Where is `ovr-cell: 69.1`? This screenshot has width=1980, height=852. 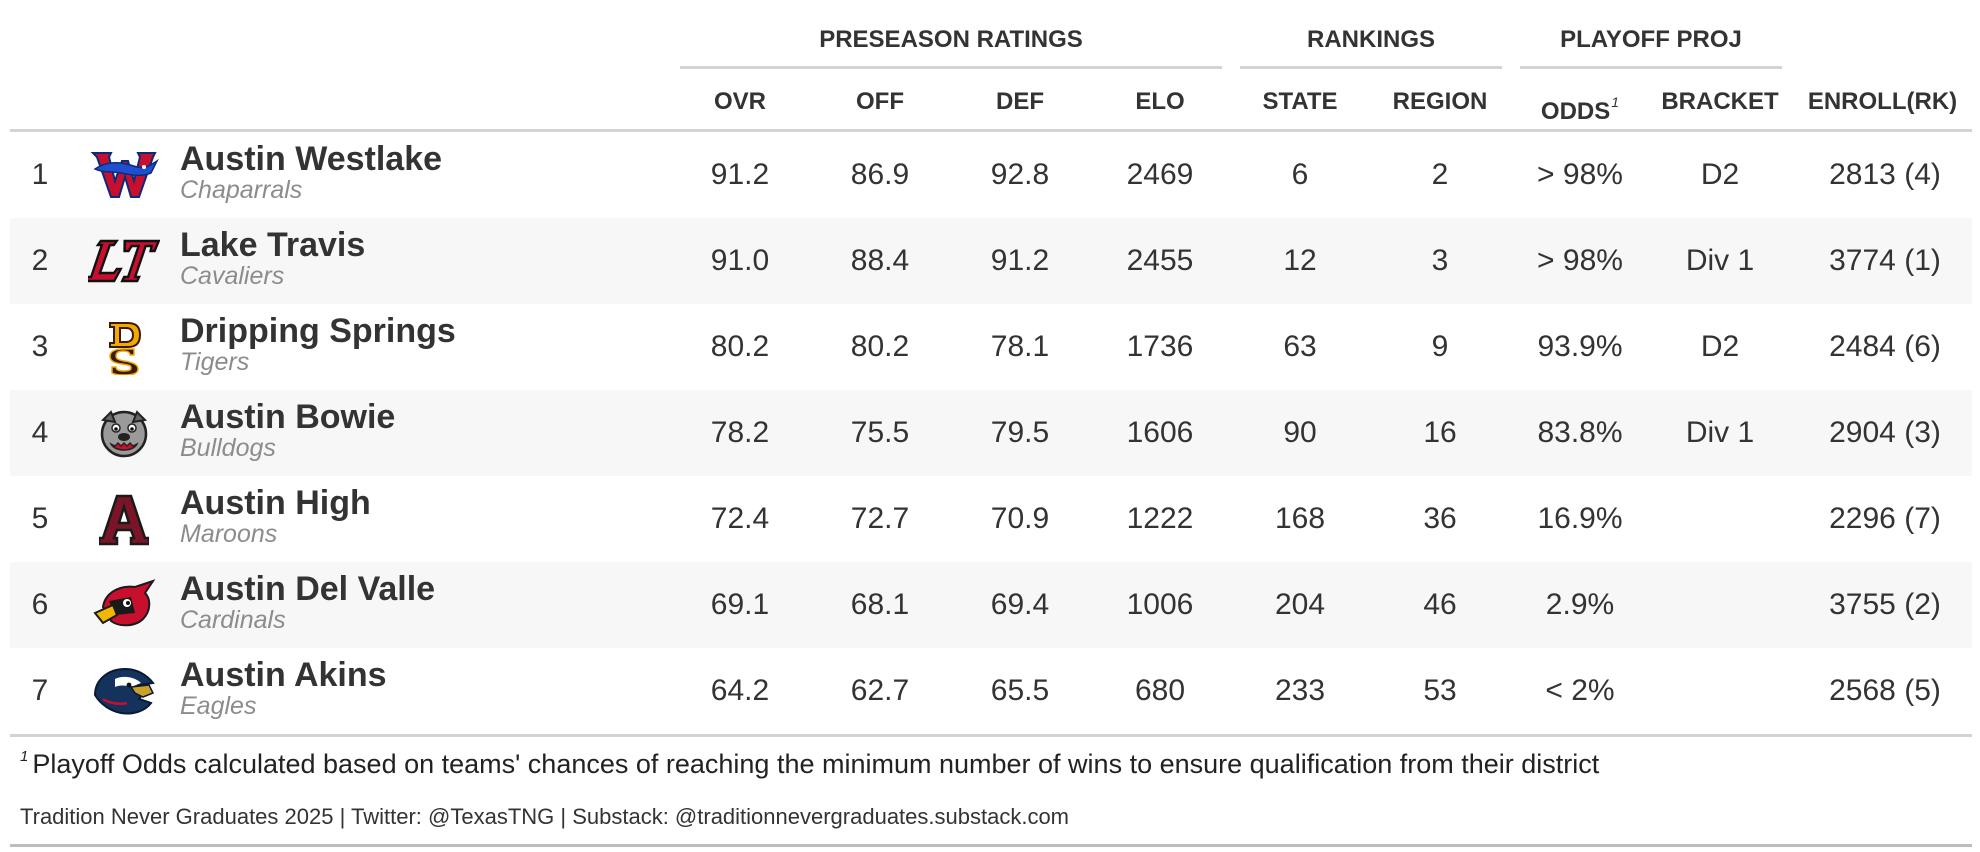
ovr-cell: 69.1 is located at coordinates (740, 604).